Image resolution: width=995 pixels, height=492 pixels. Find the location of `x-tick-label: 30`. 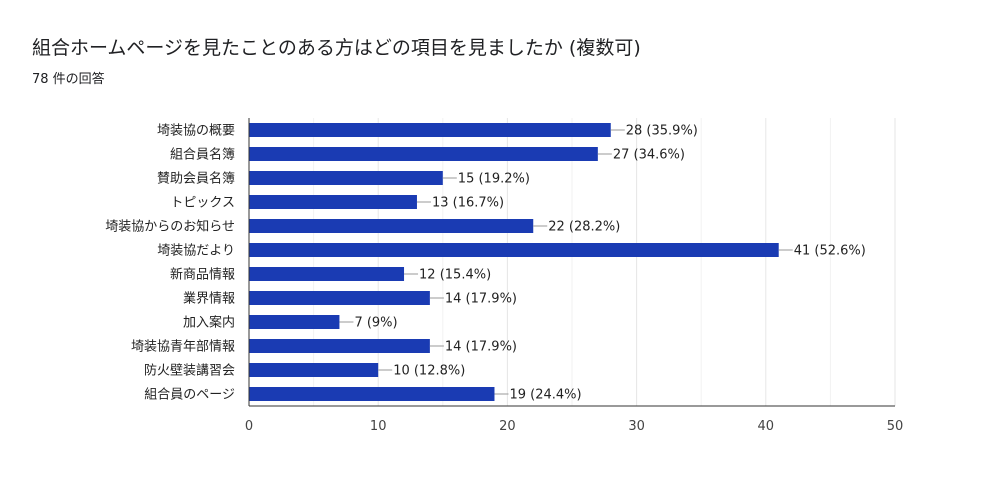

x-tick-label: 30 is located at coordinates (636, 426).